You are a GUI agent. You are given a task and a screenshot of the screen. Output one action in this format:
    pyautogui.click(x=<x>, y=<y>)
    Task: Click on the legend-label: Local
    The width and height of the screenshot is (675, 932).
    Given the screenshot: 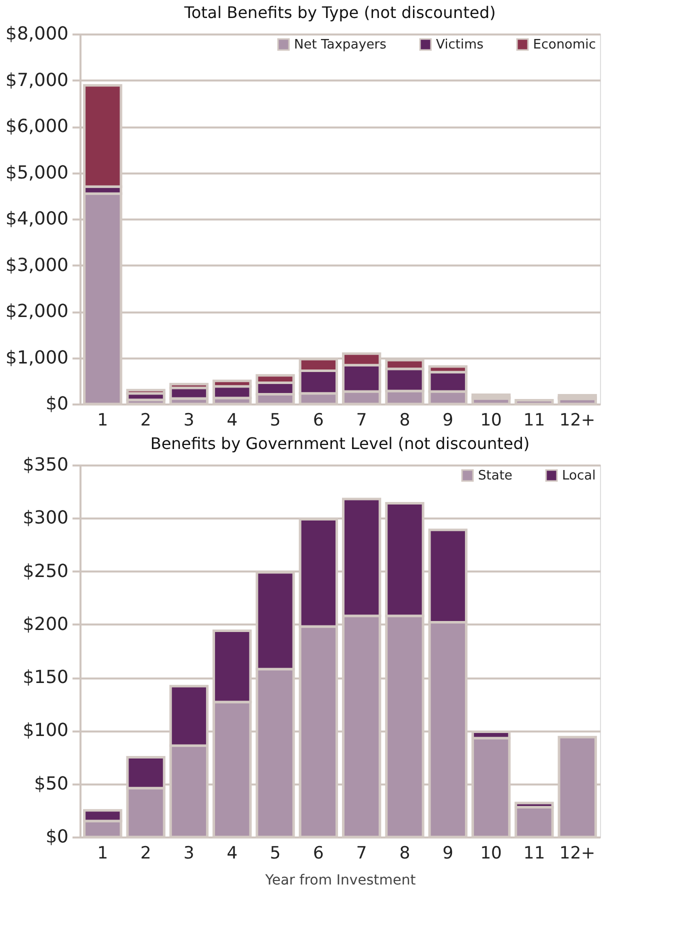 What is the action you would take?
    pyautogui.click(x=579, y=476)
    